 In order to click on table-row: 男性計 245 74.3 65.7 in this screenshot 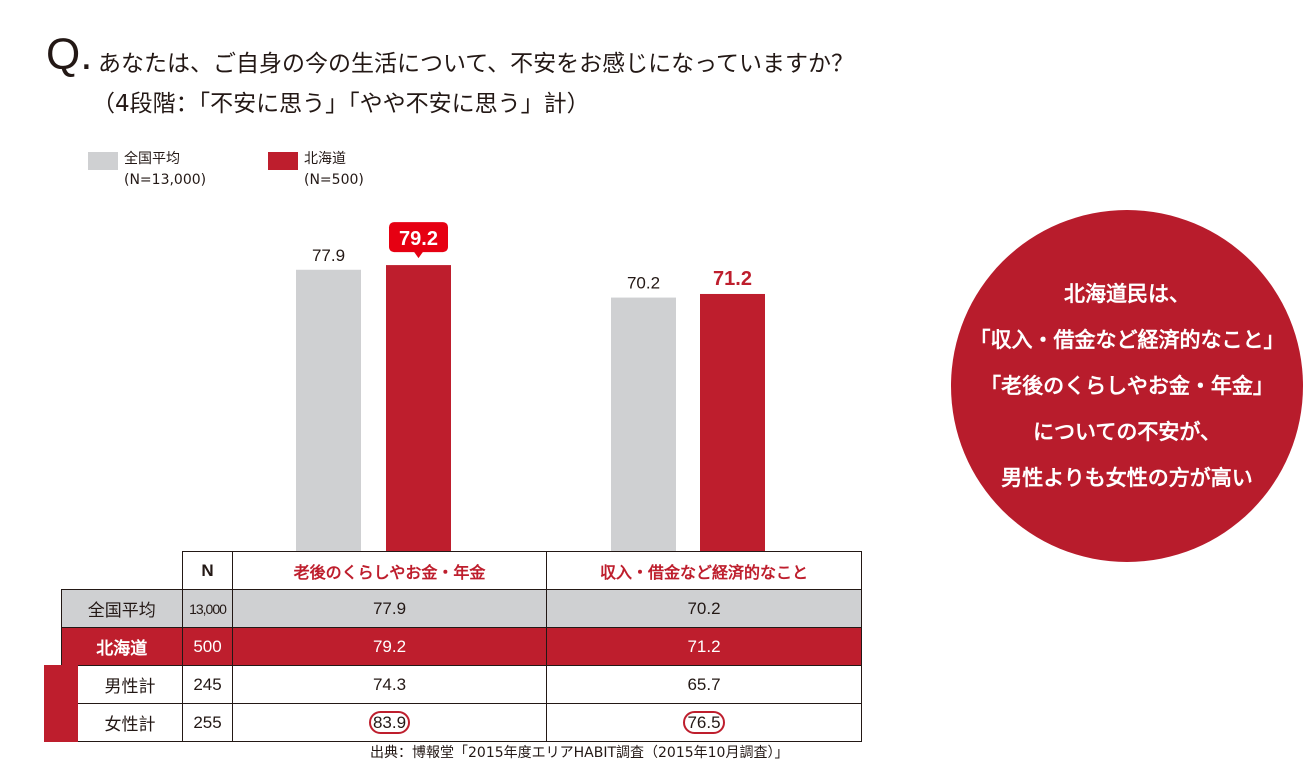, I will do `click(453, 684)`.